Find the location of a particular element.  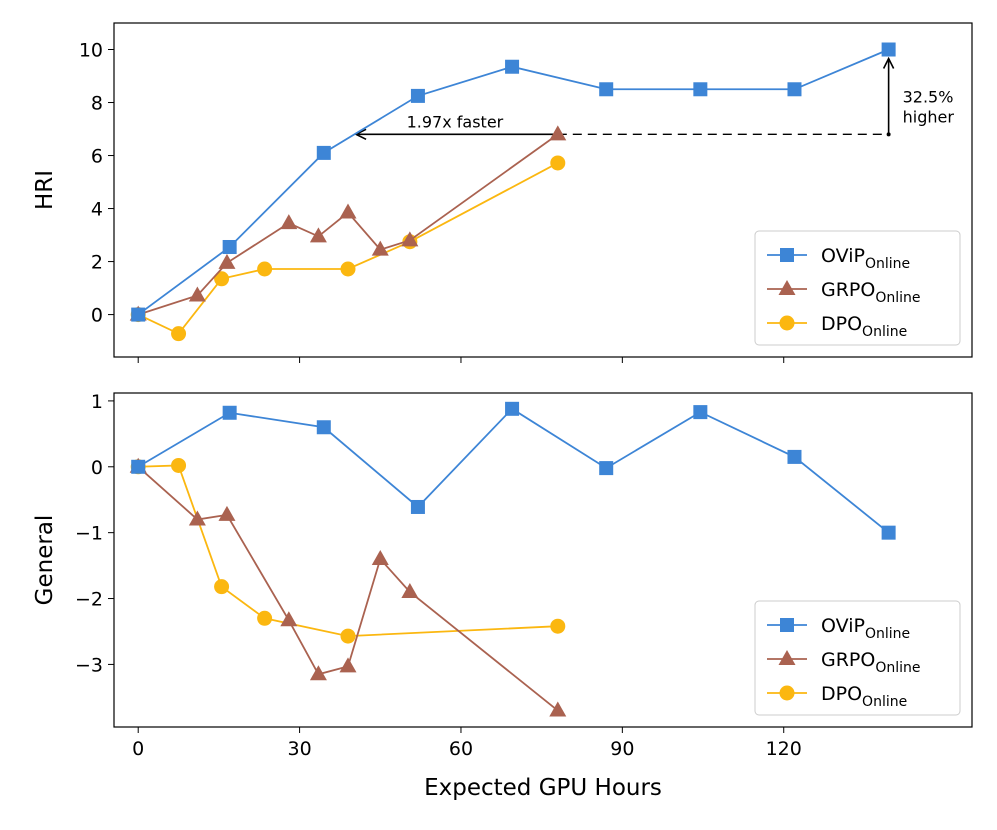

hri-grpo-line is located at coordinates (348, 224).